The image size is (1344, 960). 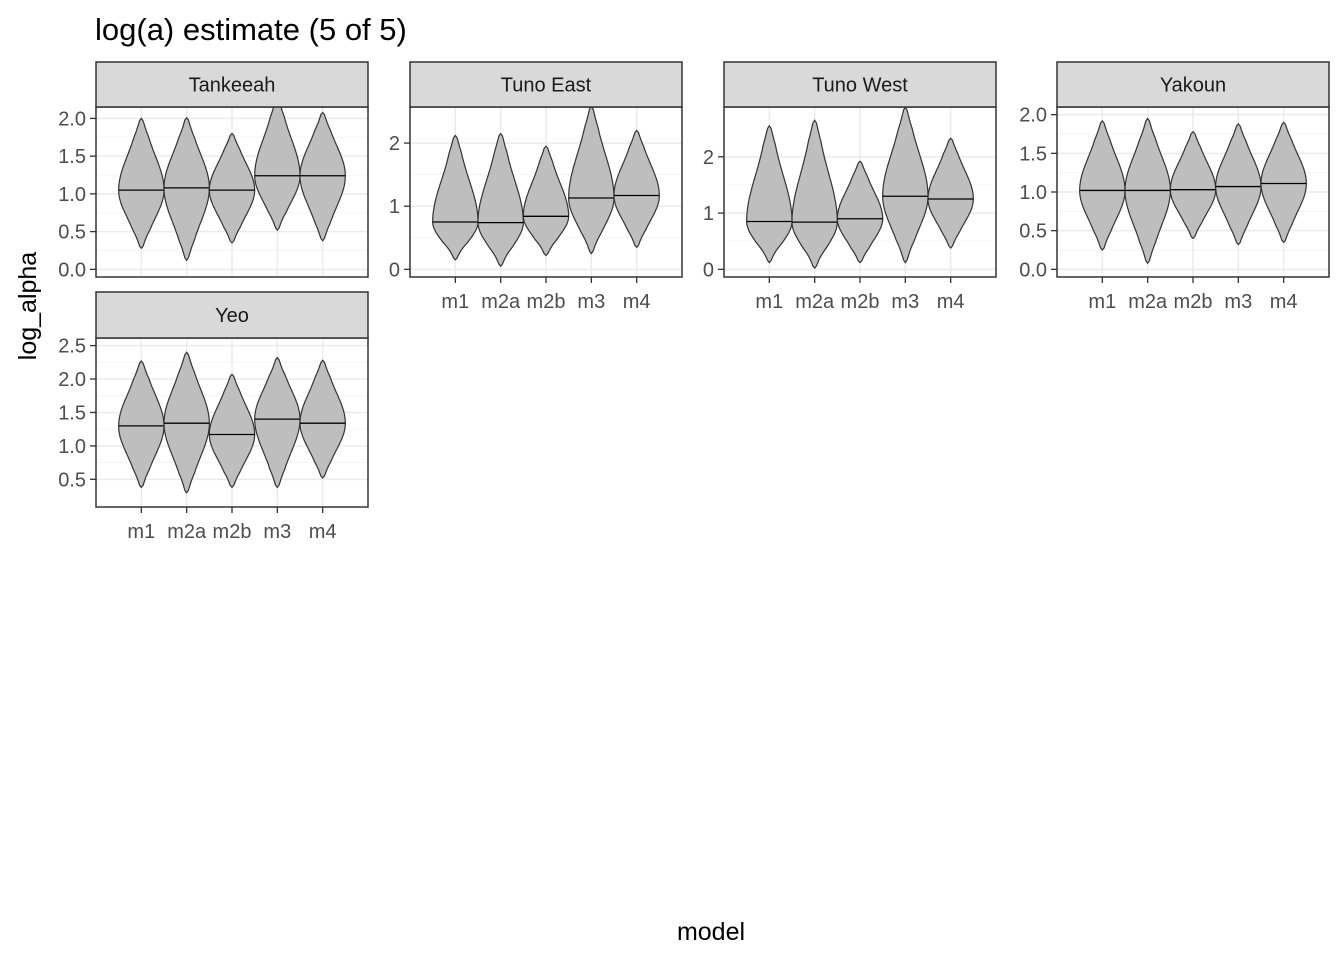 What do you see at coordinates (636, 189) in the screenshot?
I see `violin-tuno-east-m4` at bounding box center [636, 189].